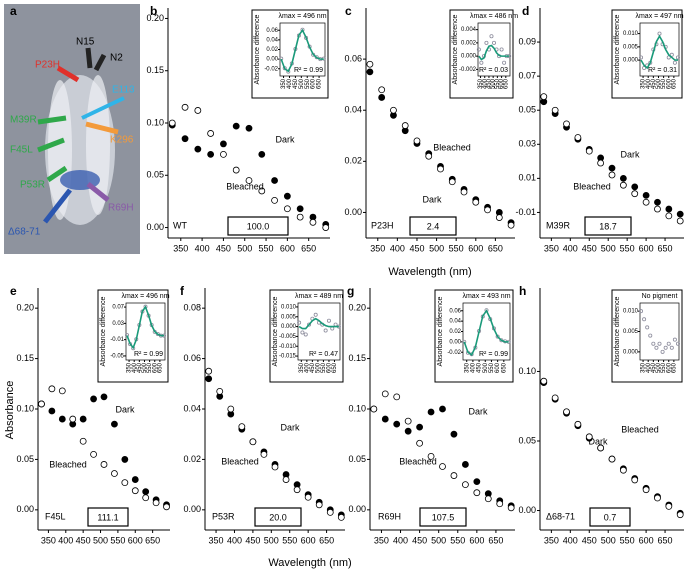 The image size is (685, 579). What do you see at coordinates (289, 308) in the screenshot?
I see `inset-y-tick-label: 0.010` at bounding box center [289, 308].